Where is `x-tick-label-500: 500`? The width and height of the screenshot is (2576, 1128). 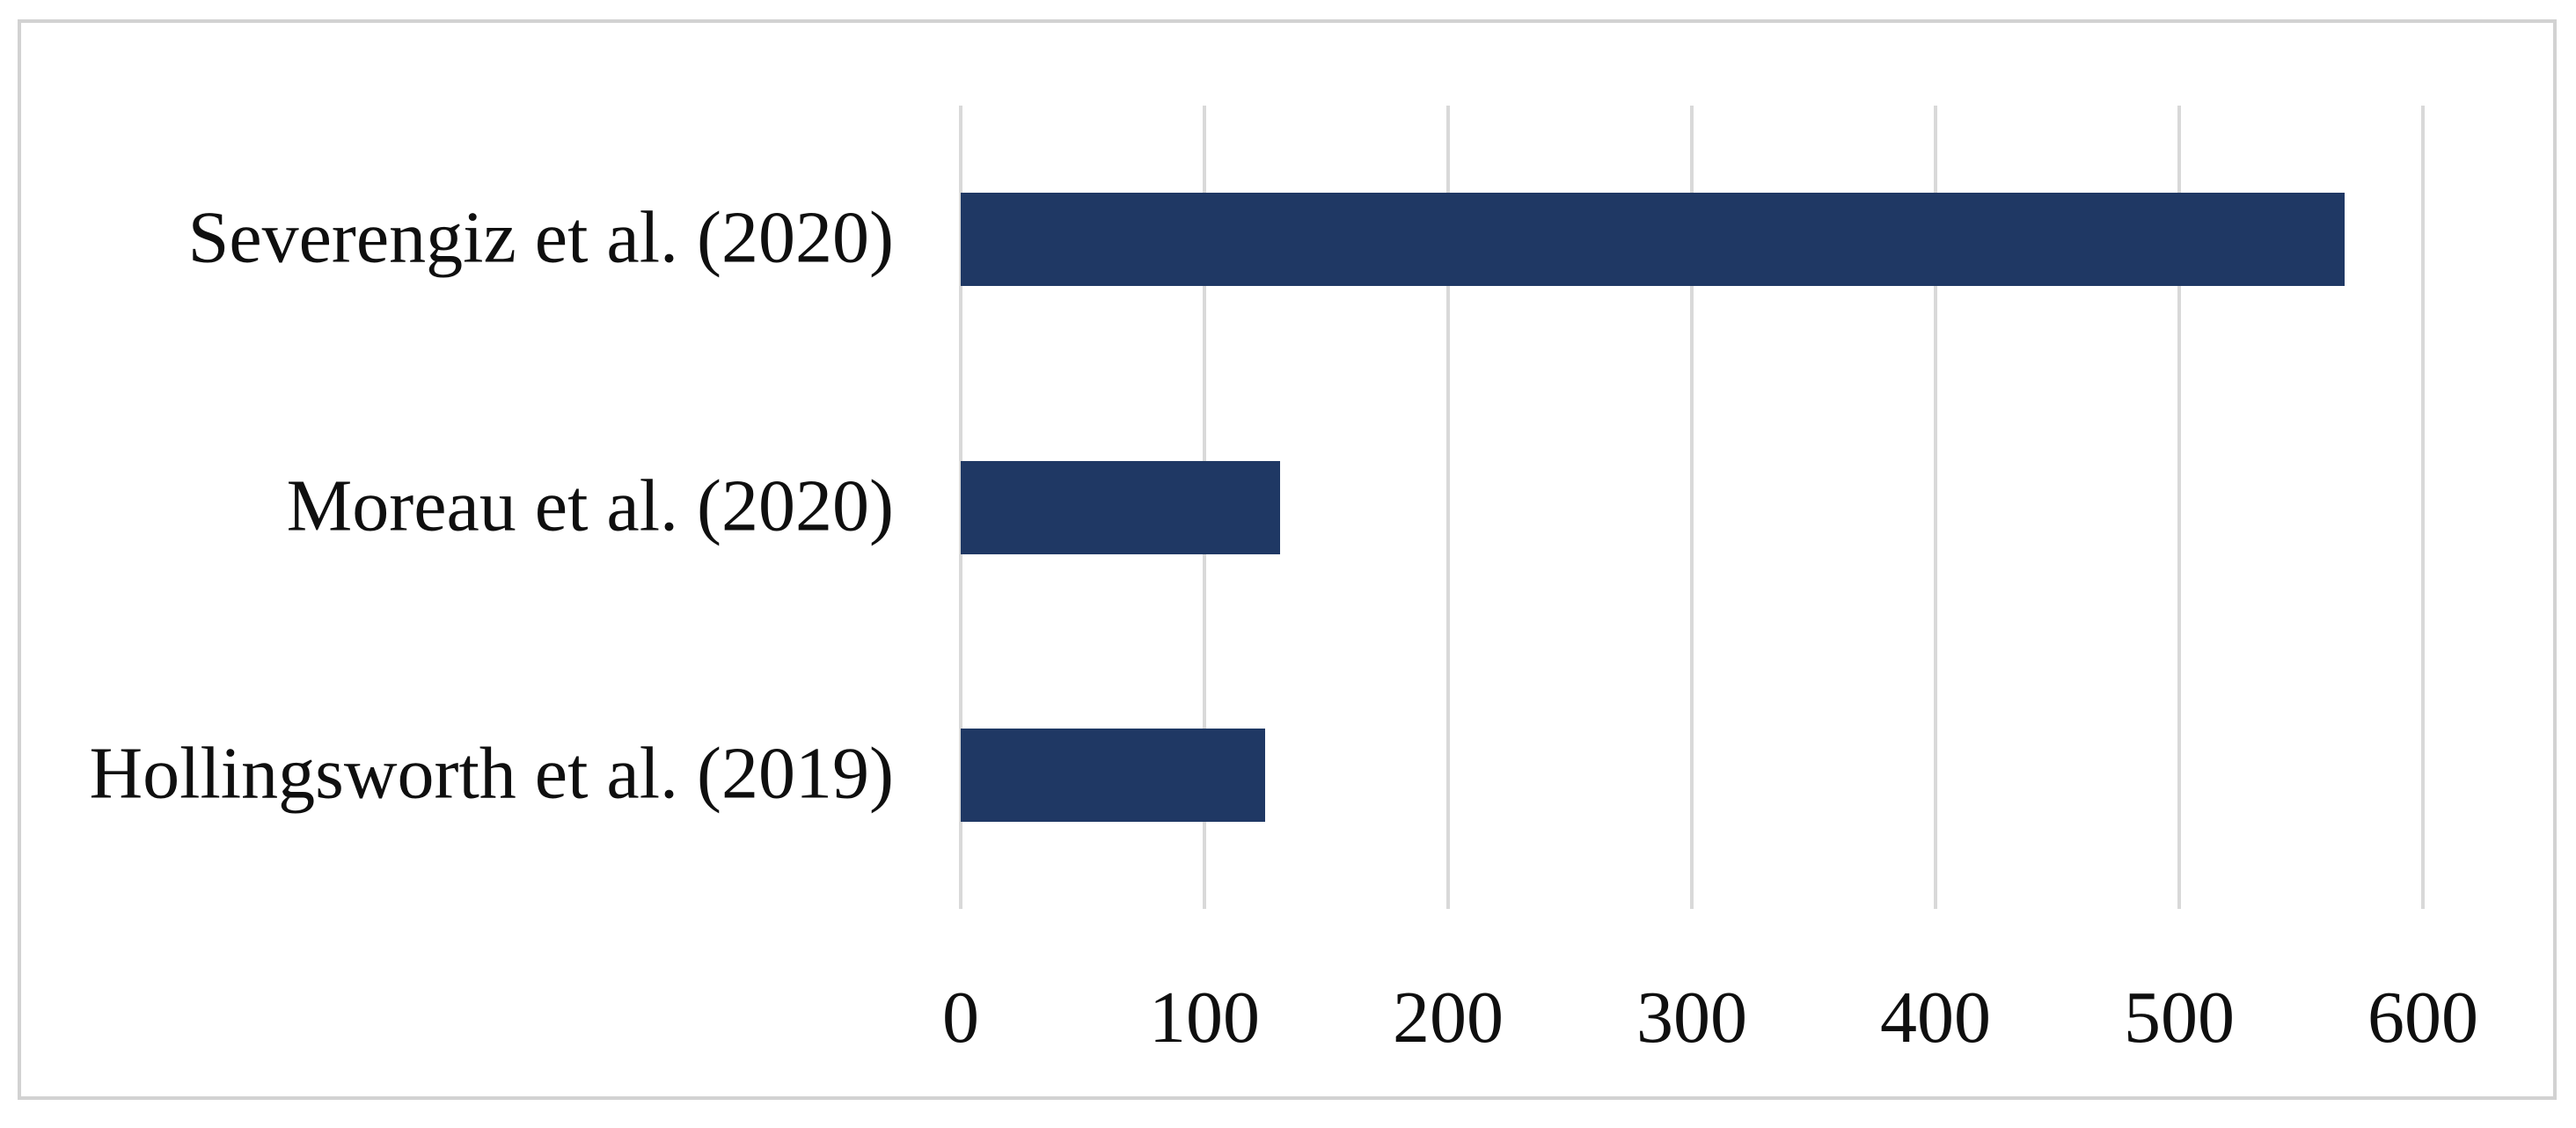
x-tick-label-500: 500 is located at coordinates (2179, 1018).